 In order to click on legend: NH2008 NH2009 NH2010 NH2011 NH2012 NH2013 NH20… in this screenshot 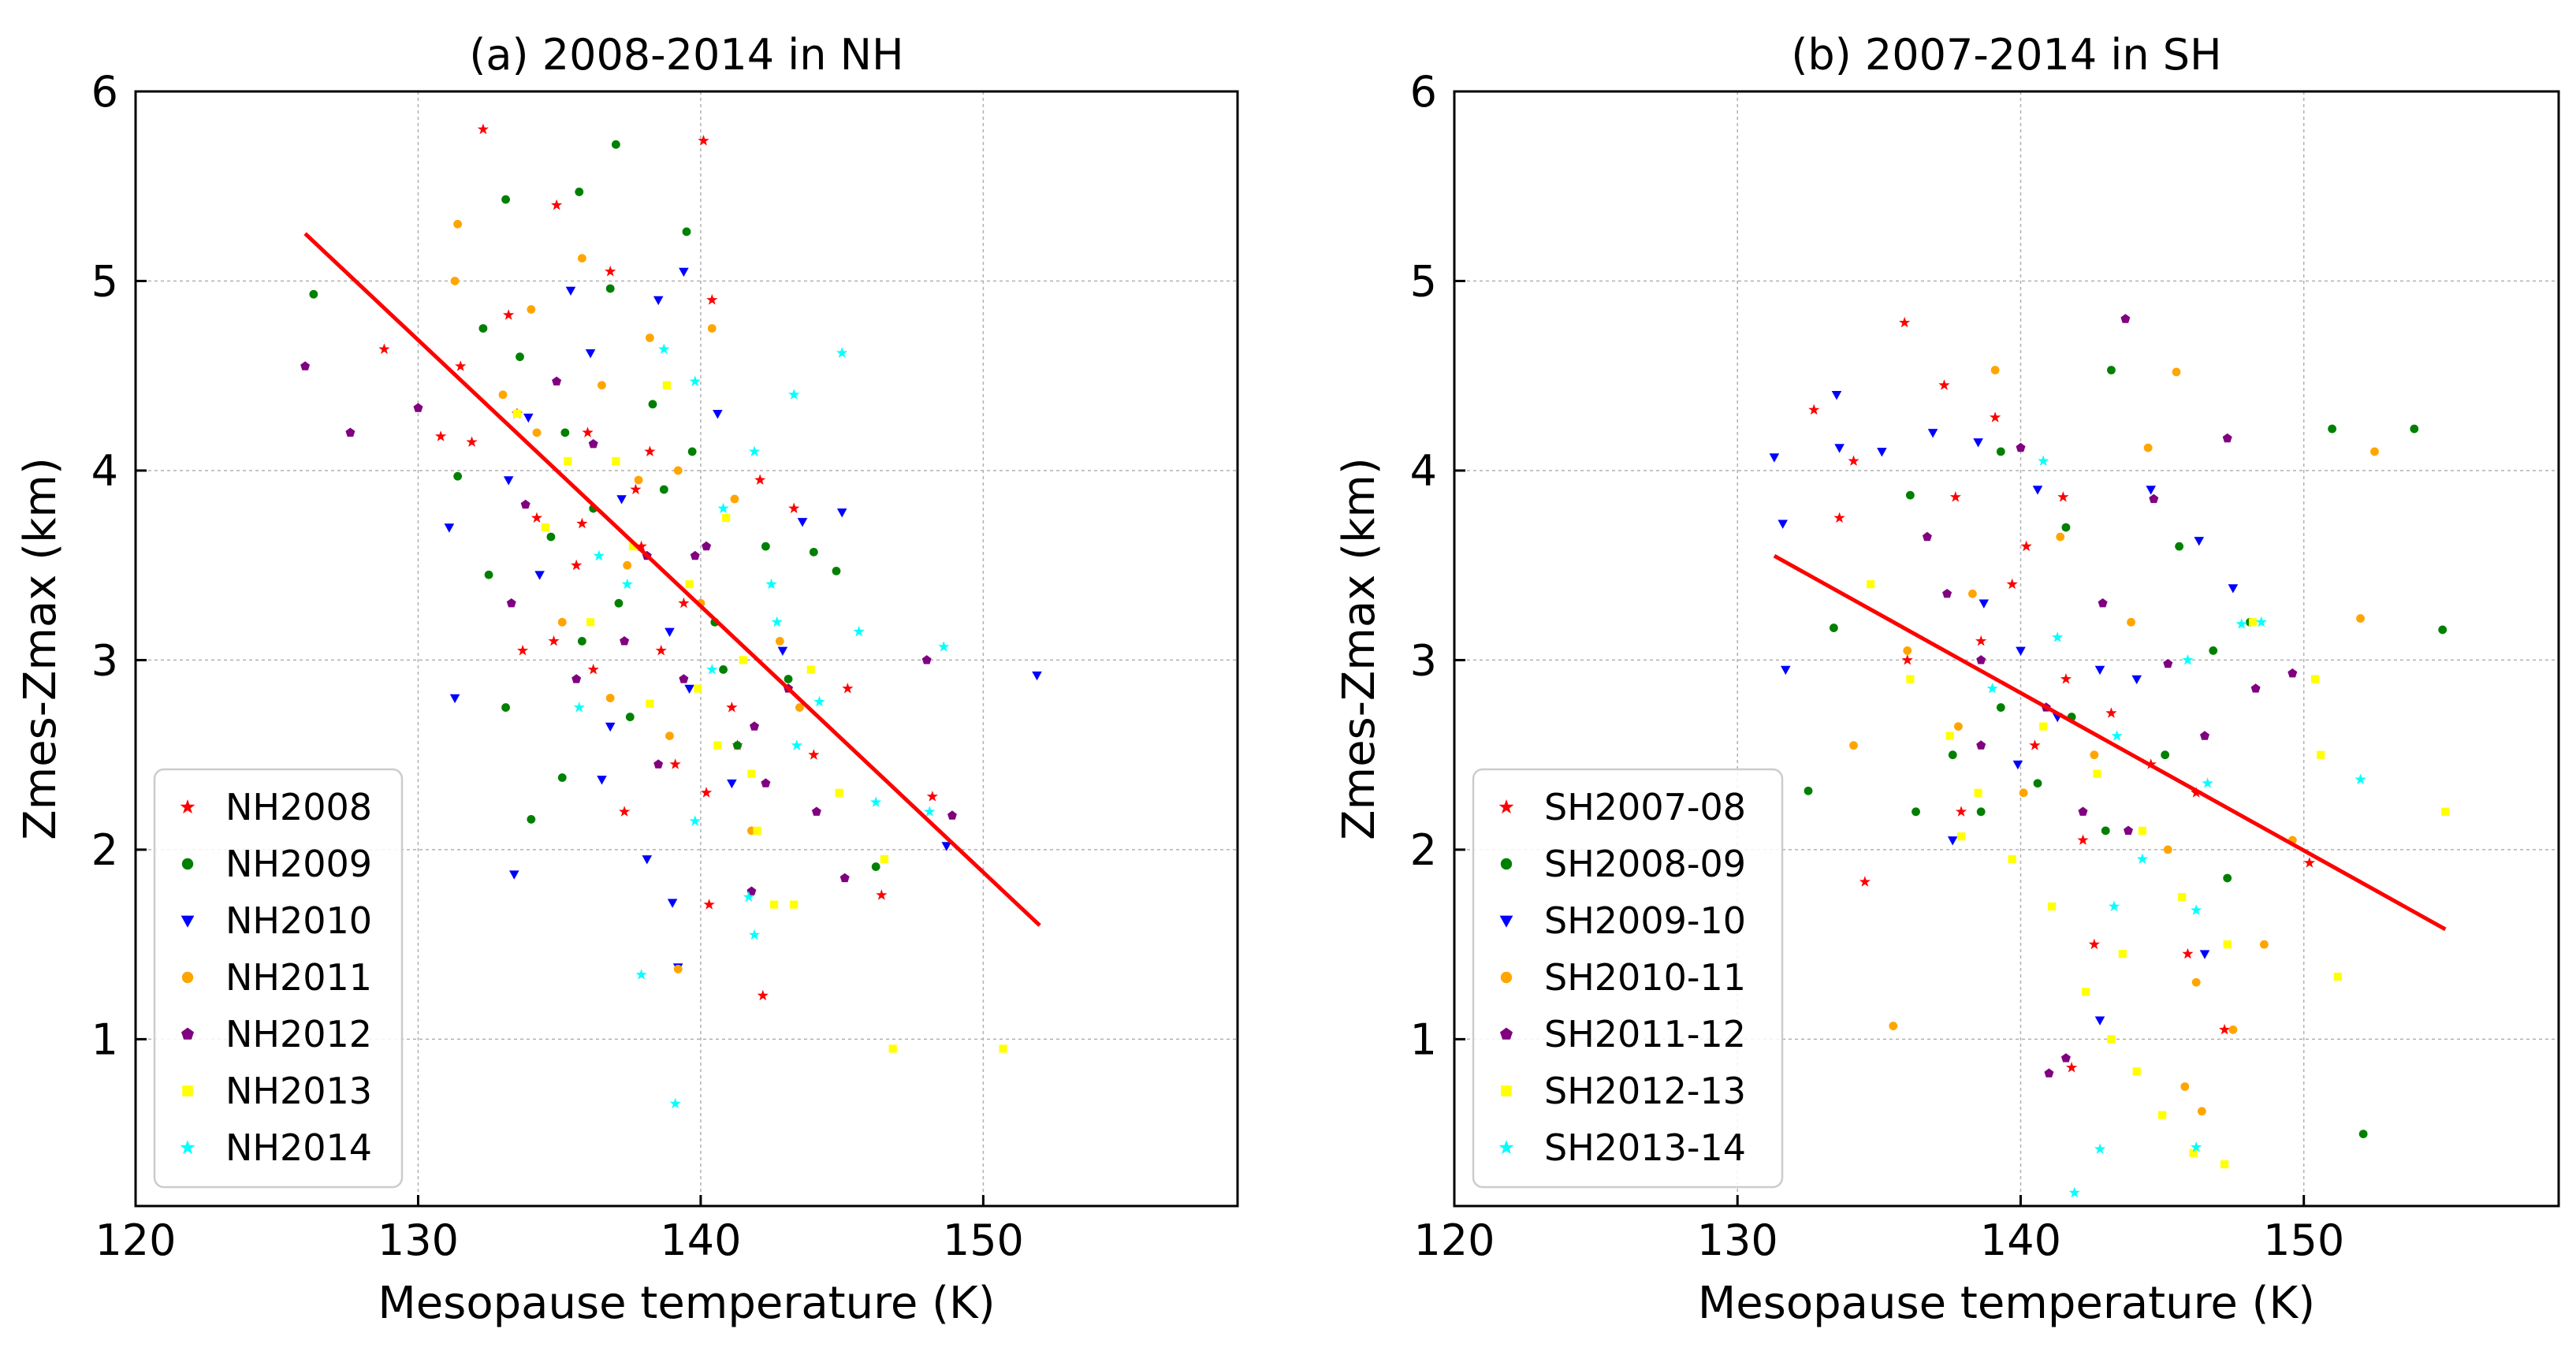, I will do `click(278, 978)`.